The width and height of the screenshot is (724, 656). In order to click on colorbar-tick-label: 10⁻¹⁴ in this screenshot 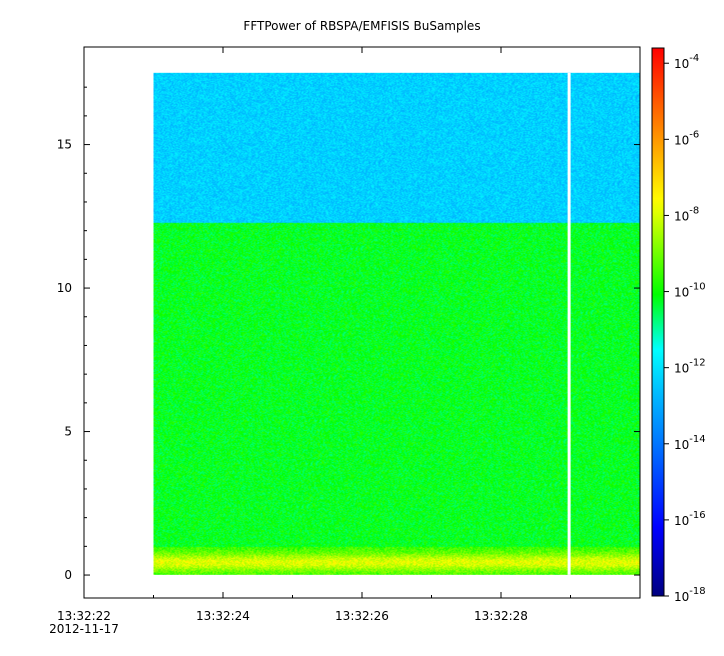, I will do `click(690, 443)`.